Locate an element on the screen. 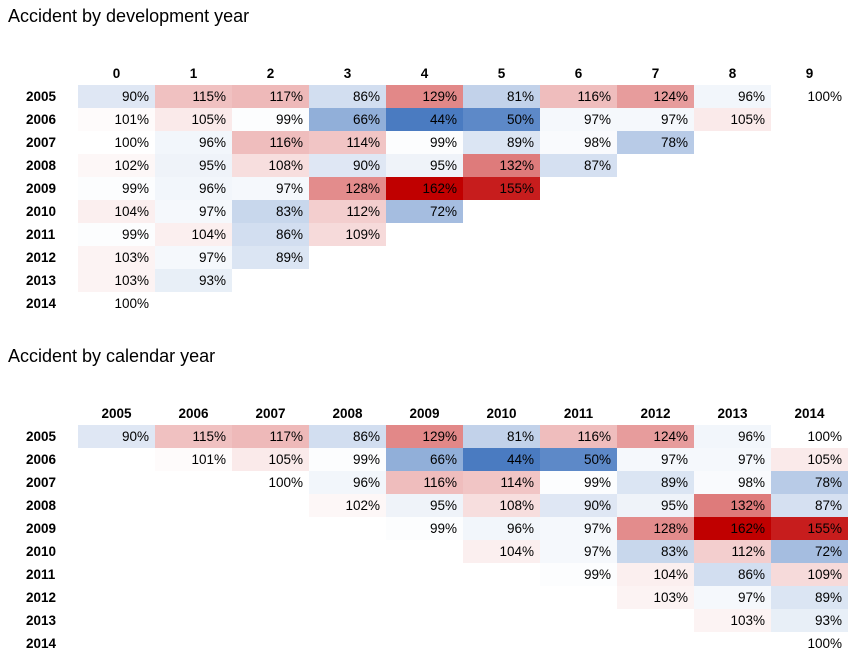 Image resolution: width=860 pixels, height=672 pixels. calendar-cell: 101% is located at coordinates (193, 459).